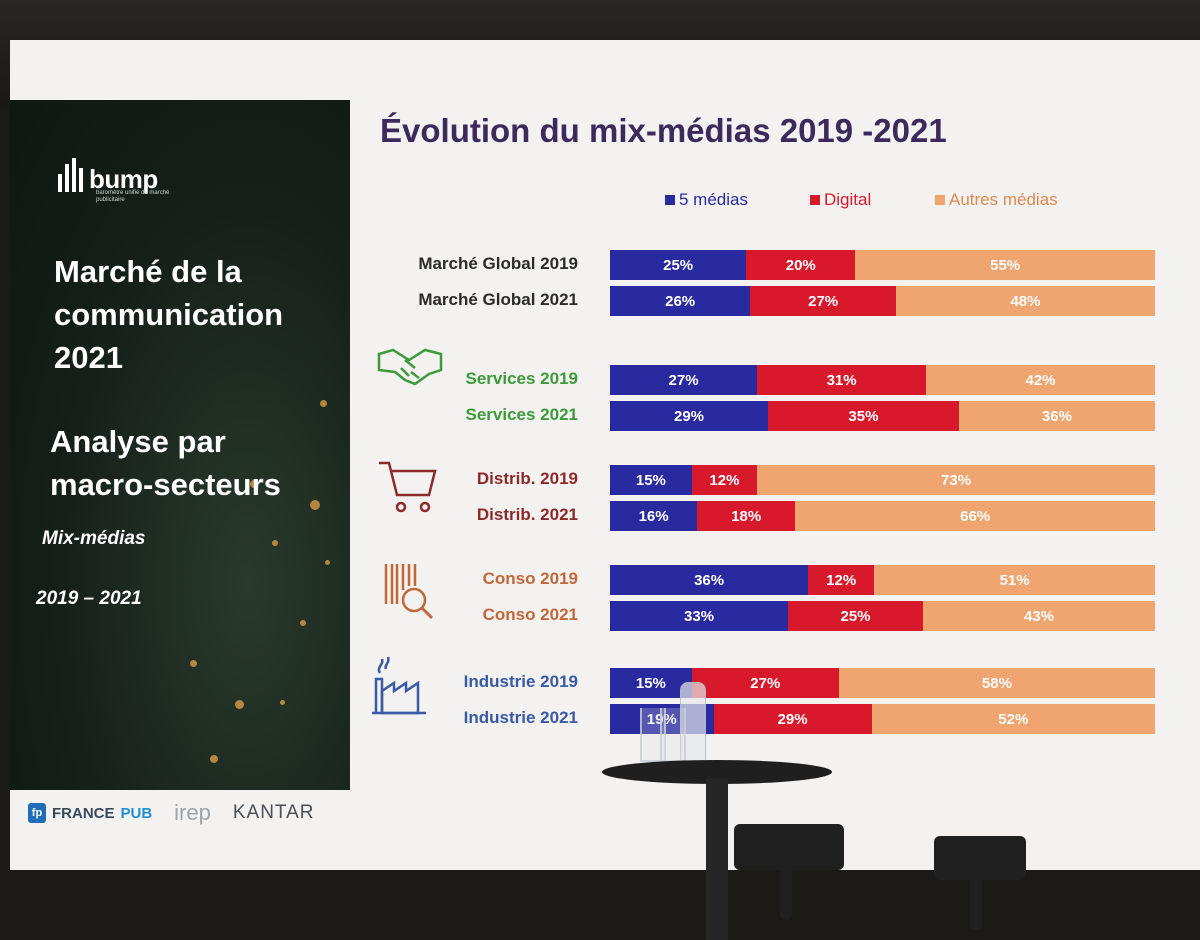 Image resolution: width=1200 pixels, height=940 pixels. I want to click on legend-item-autres-medias: Autres médias, so click(996, 200).